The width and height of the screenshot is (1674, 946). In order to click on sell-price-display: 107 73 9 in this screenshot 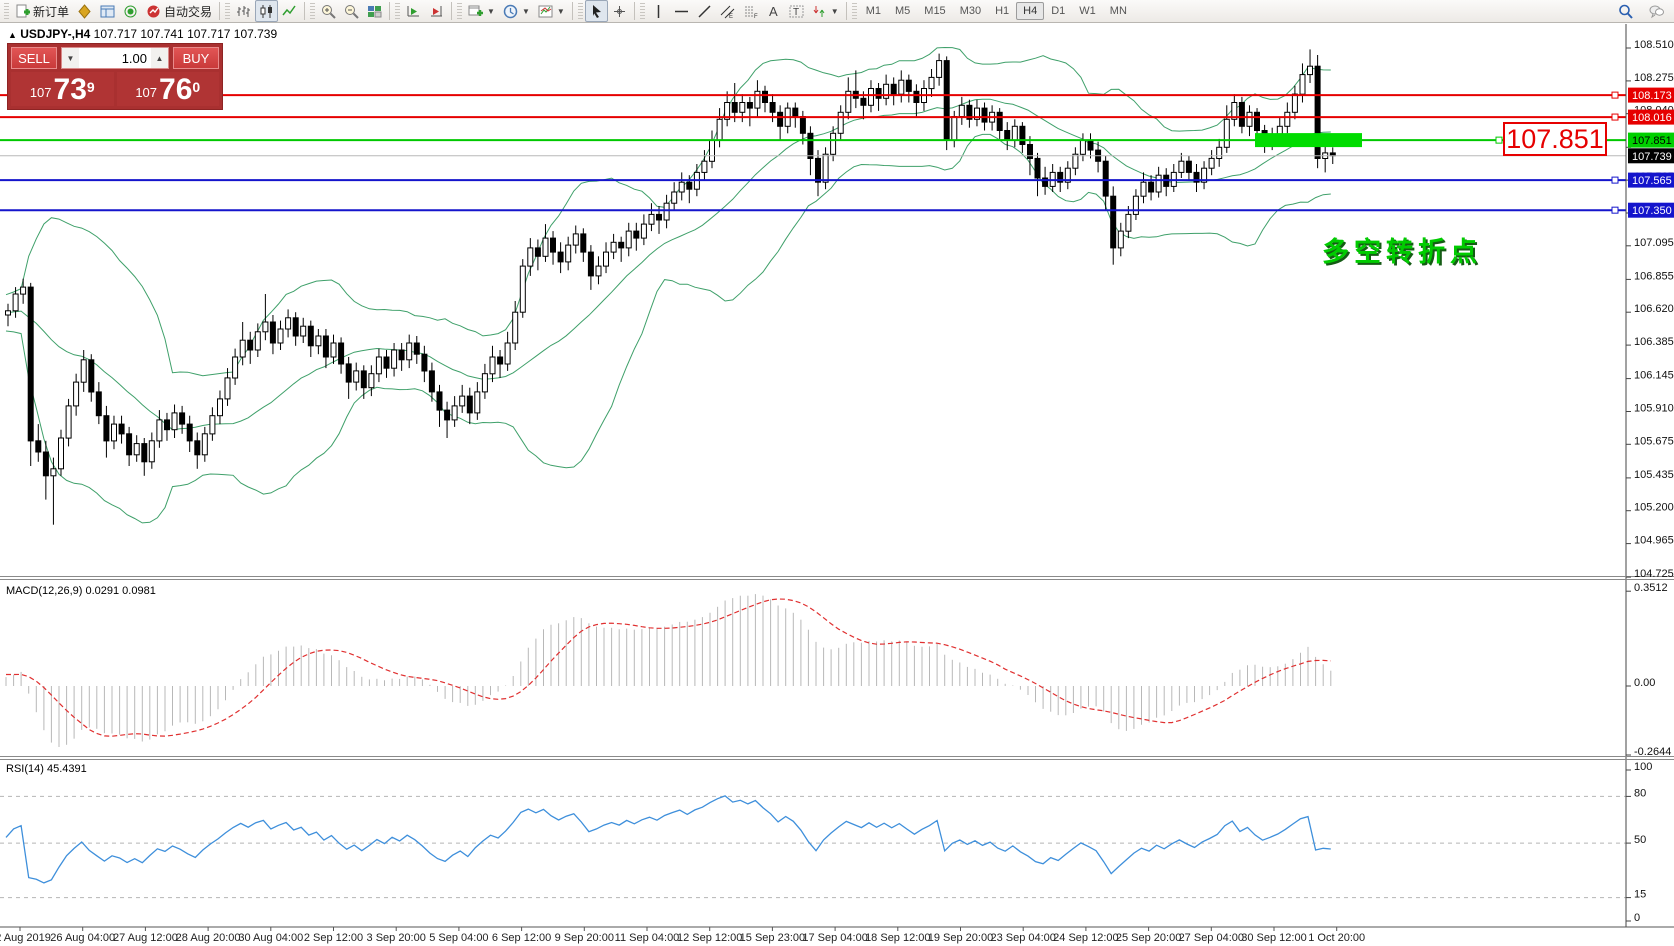, I will do `click(62, 89)`.